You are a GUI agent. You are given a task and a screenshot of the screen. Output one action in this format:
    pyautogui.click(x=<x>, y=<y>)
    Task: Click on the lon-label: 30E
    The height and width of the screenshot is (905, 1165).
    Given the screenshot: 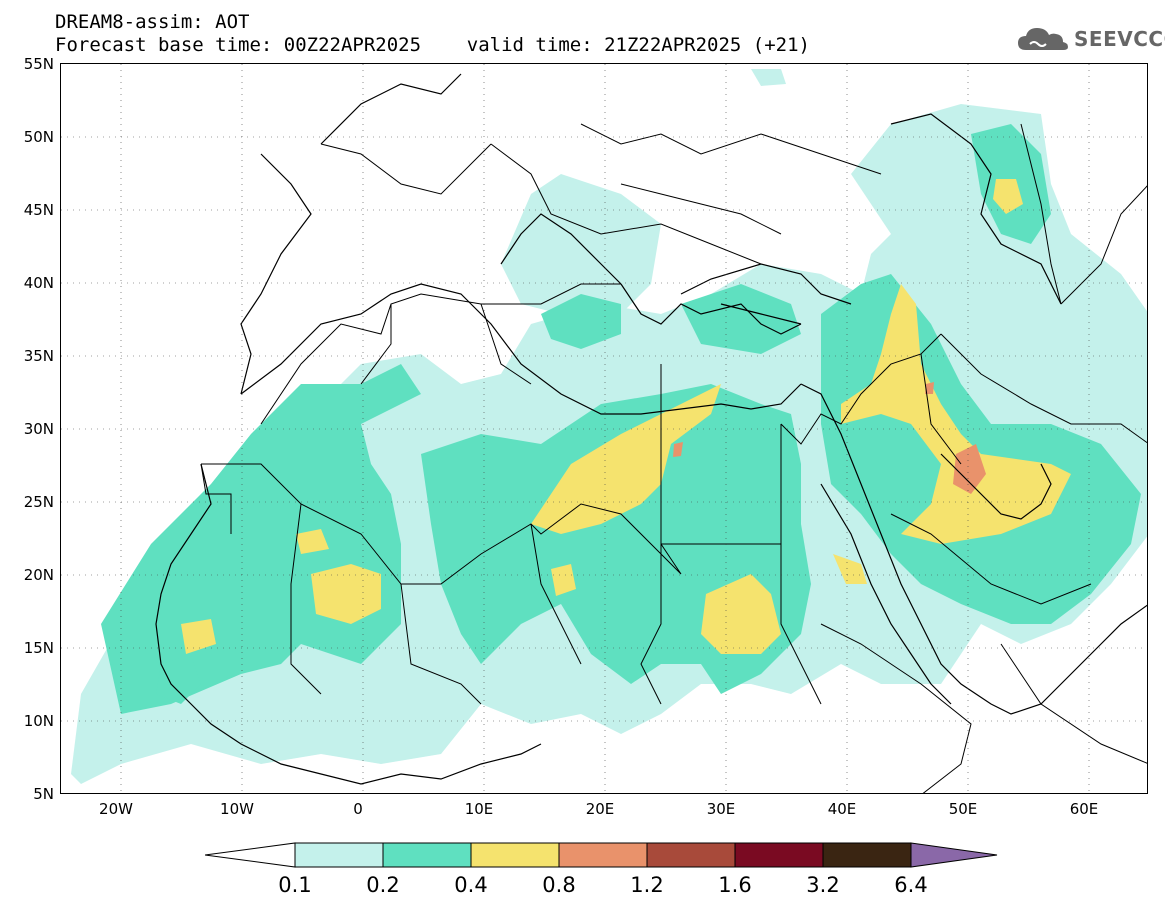 What is the action you would take?
    pyautogui.click(x=721, y=809)
    